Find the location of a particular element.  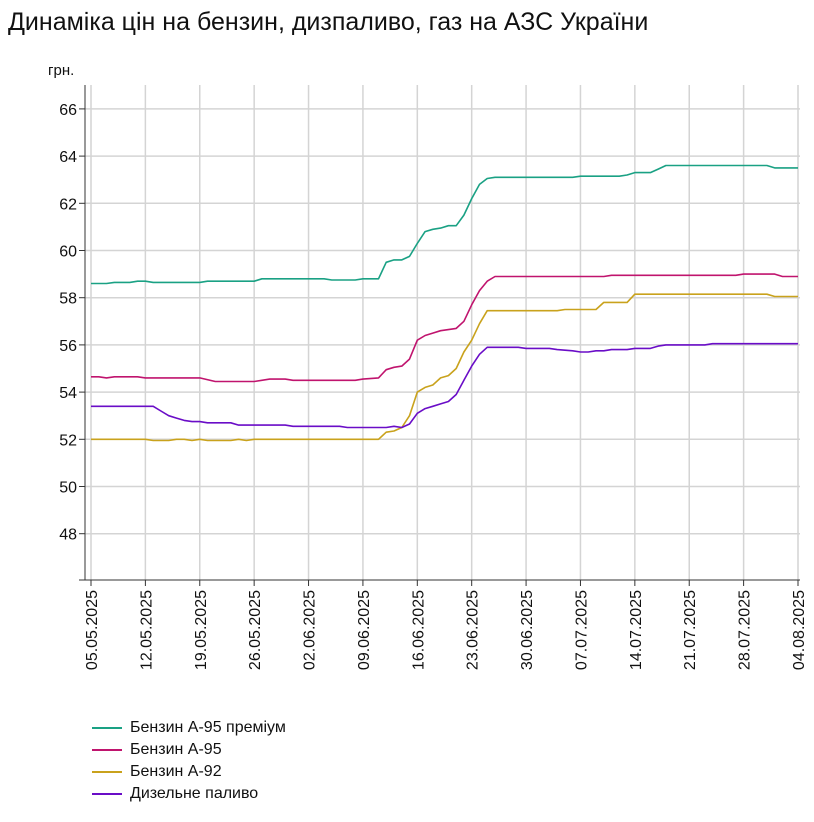

y-ticks: 48 50 52 54 56 58 60 62 64 66 is located at coordinates (72, 323).